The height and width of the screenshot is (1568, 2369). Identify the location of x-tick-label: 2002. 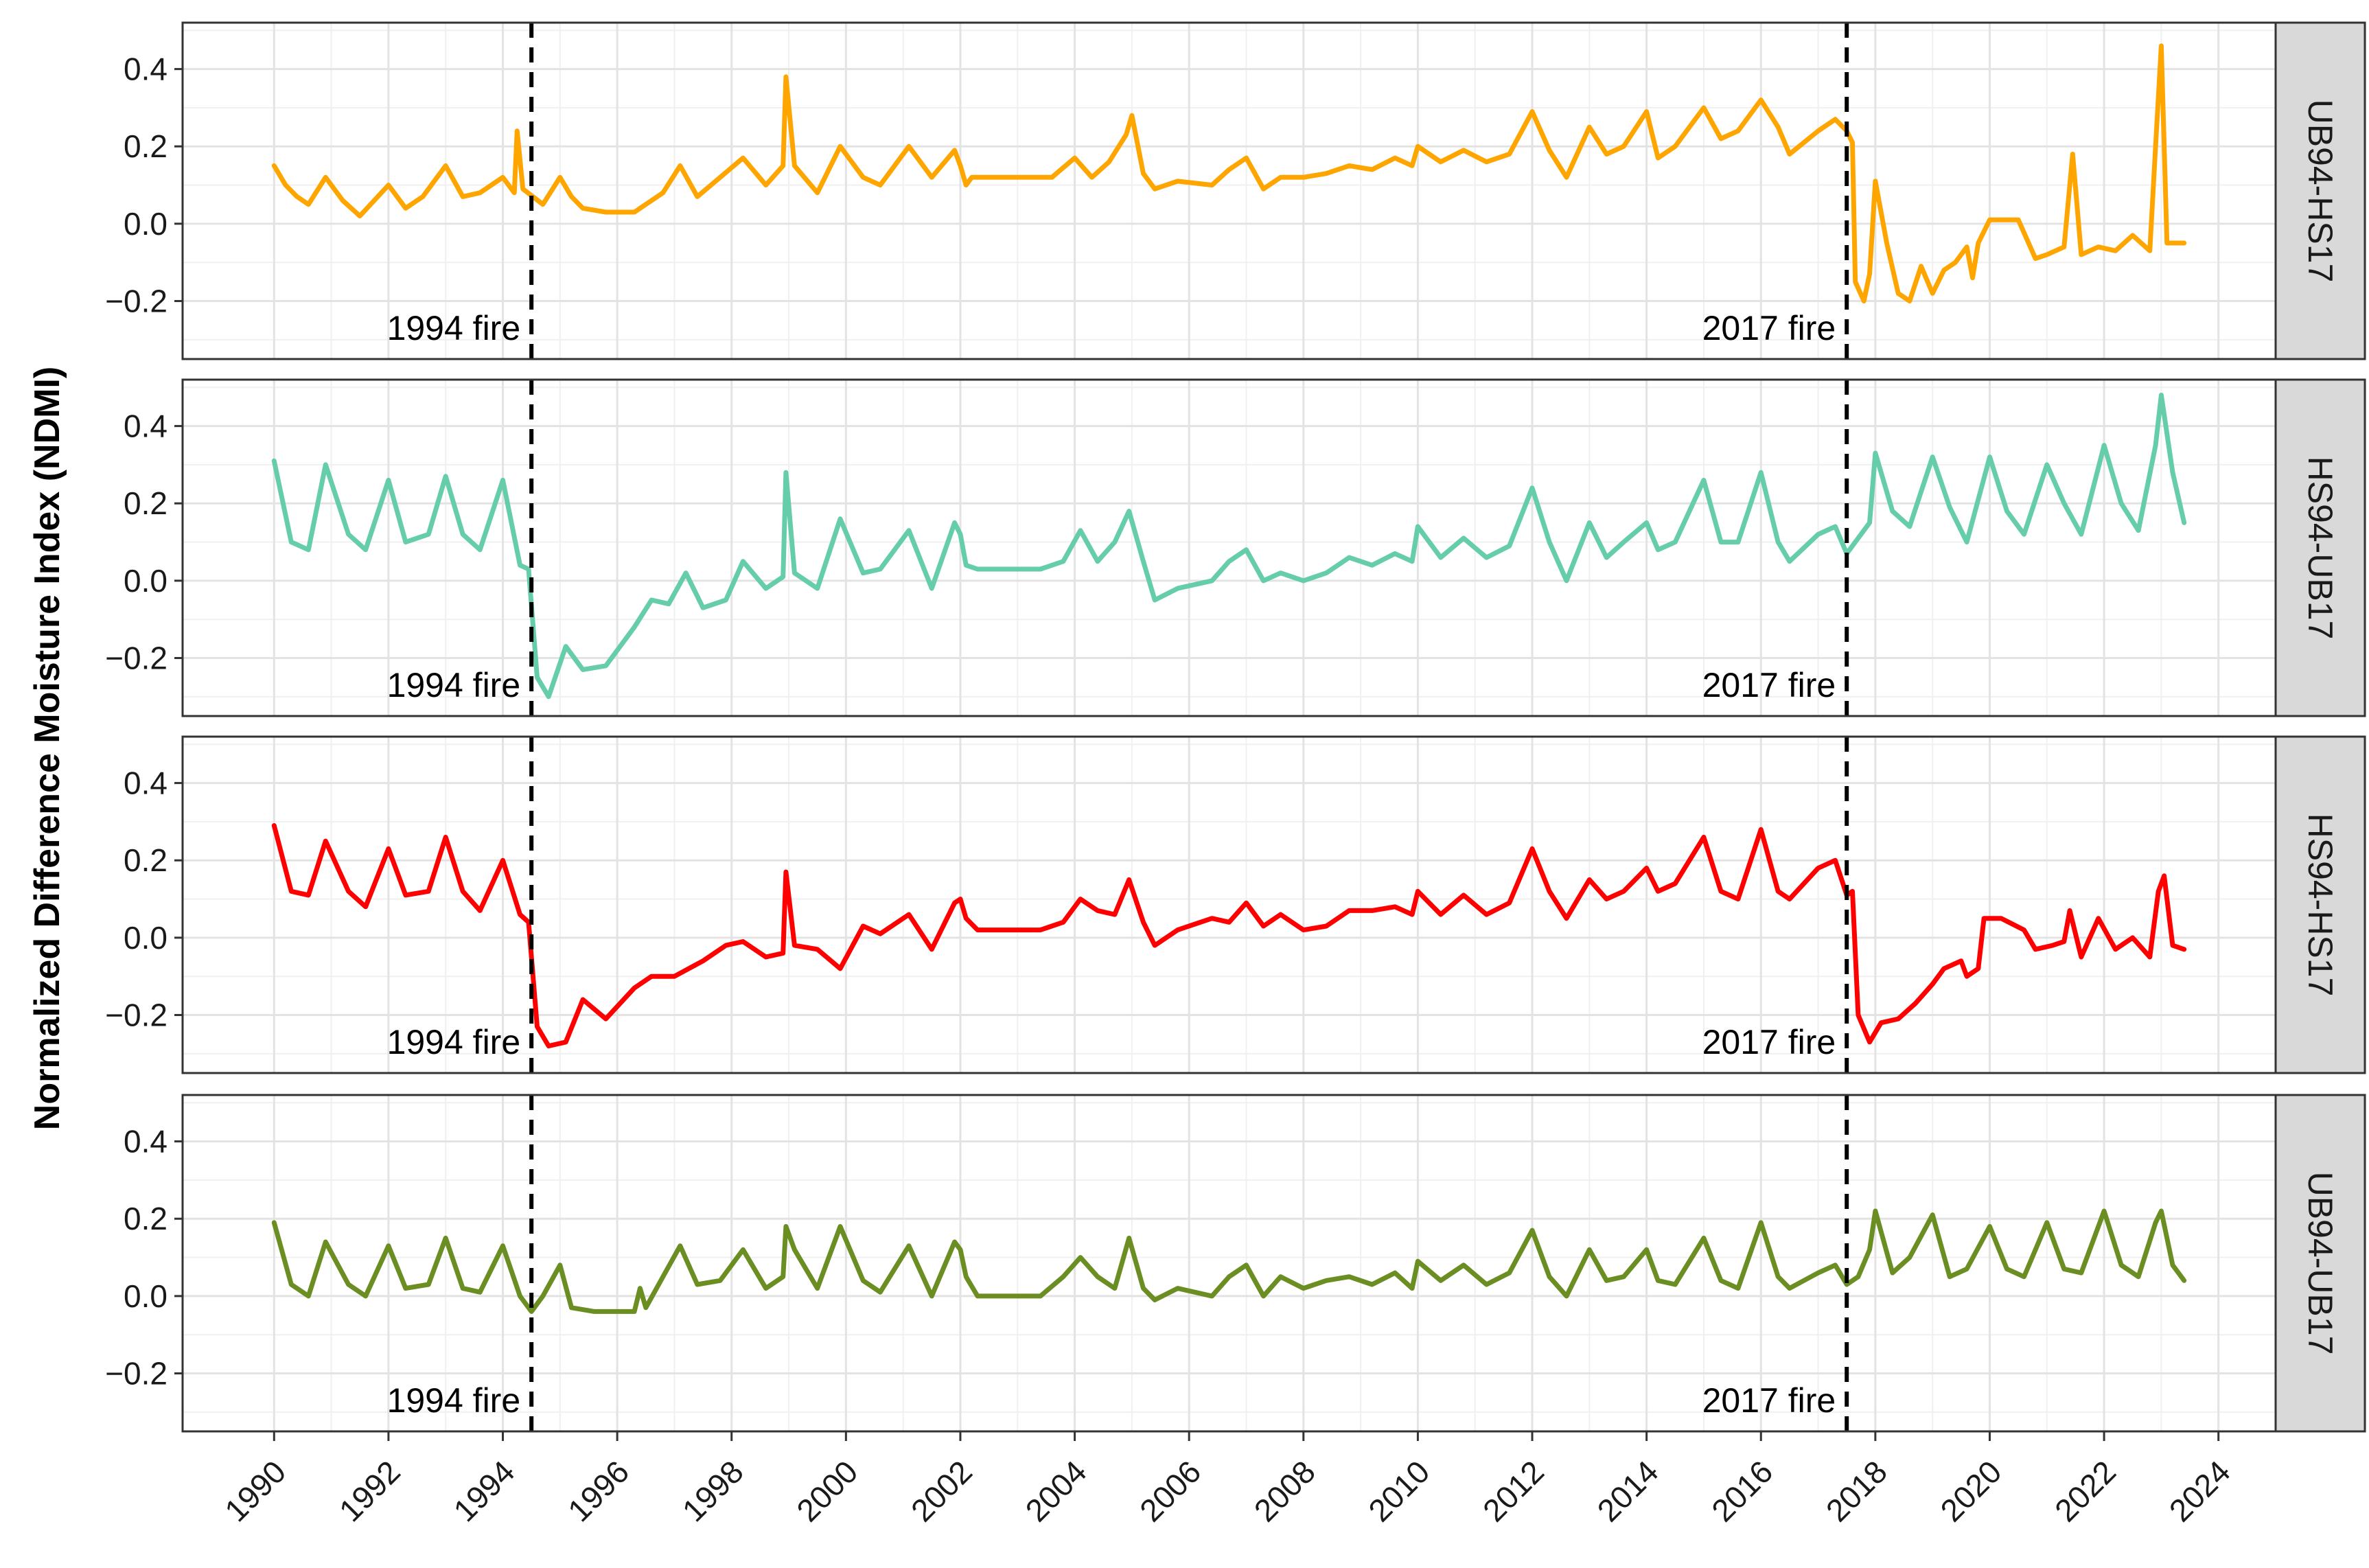
(941, 1490).